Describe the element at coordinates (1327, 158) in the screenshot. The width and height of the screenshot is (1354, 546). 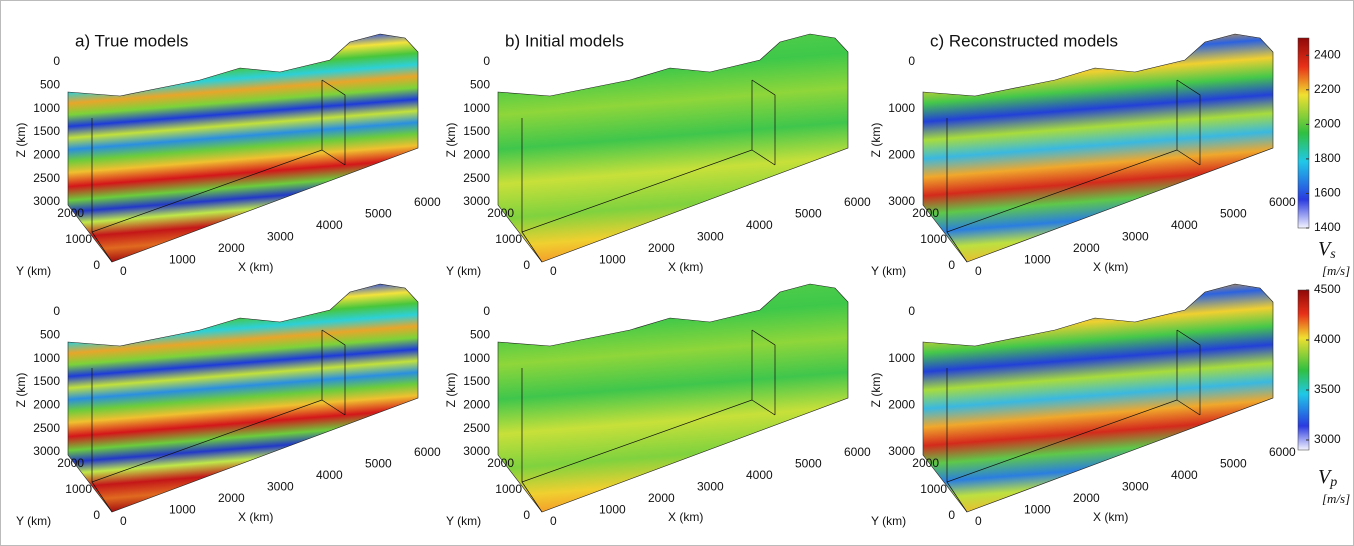
I see `colorbar-tick-label: 1800` at that location.